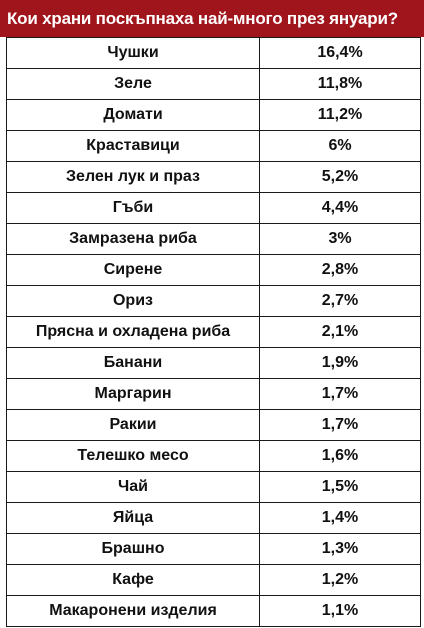 This screenshot has height=628, width=424. Describe the element at coordinates (133, 425) in the screenshot. I see `food-item-name: Ракии` at that location.